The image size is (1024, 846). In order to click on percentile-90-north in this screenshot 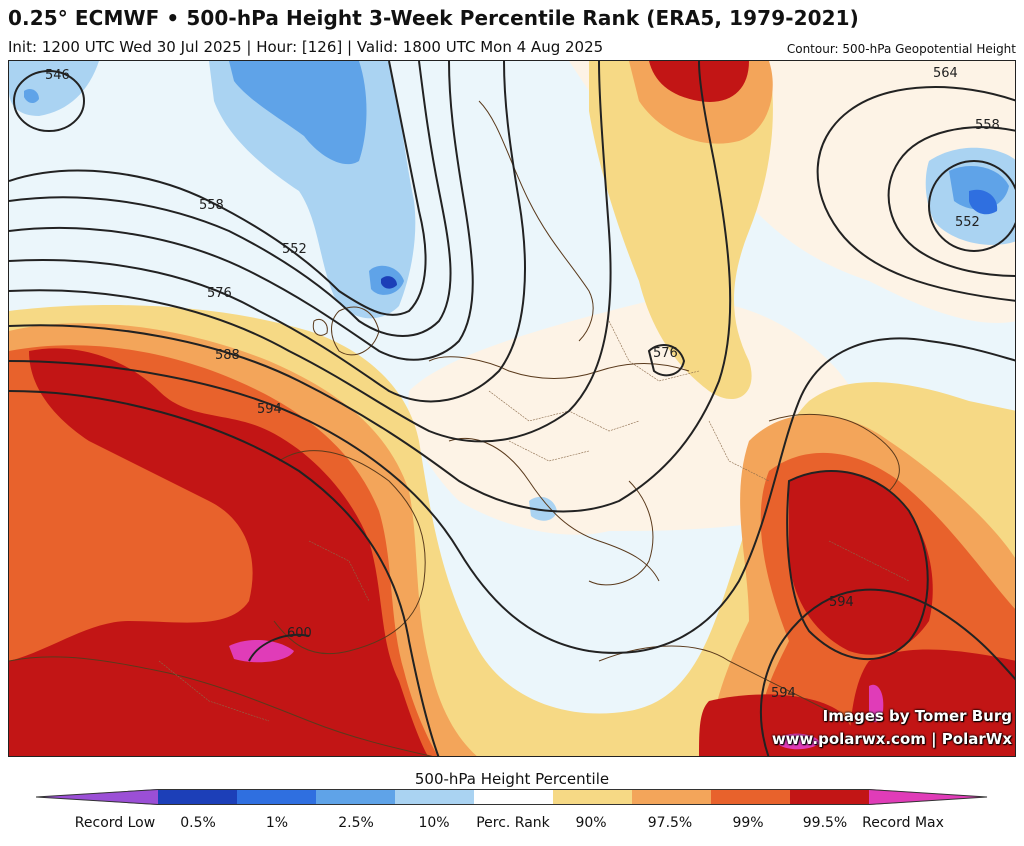, I will do `click(681, 230)`.